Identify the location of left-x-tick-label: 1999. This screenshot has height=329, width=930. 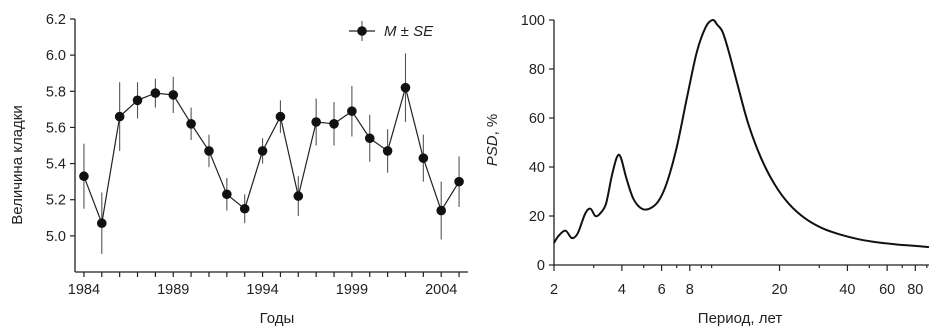
(352, 290).